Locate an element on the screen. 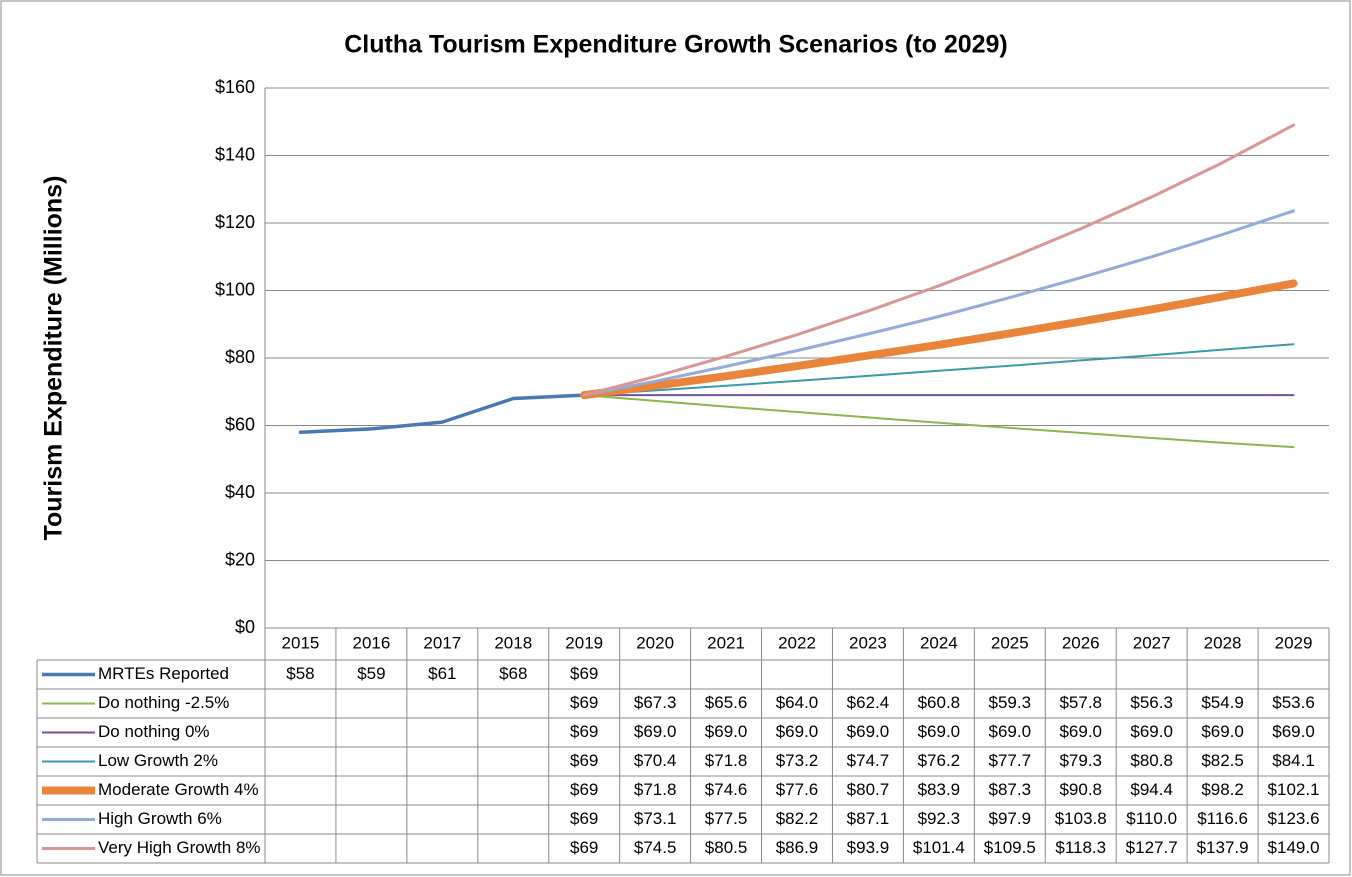 Image resolution: width=1352 pixels, height=877 pixels. y-tick-label: $80 is located at coordinates (240, 357).